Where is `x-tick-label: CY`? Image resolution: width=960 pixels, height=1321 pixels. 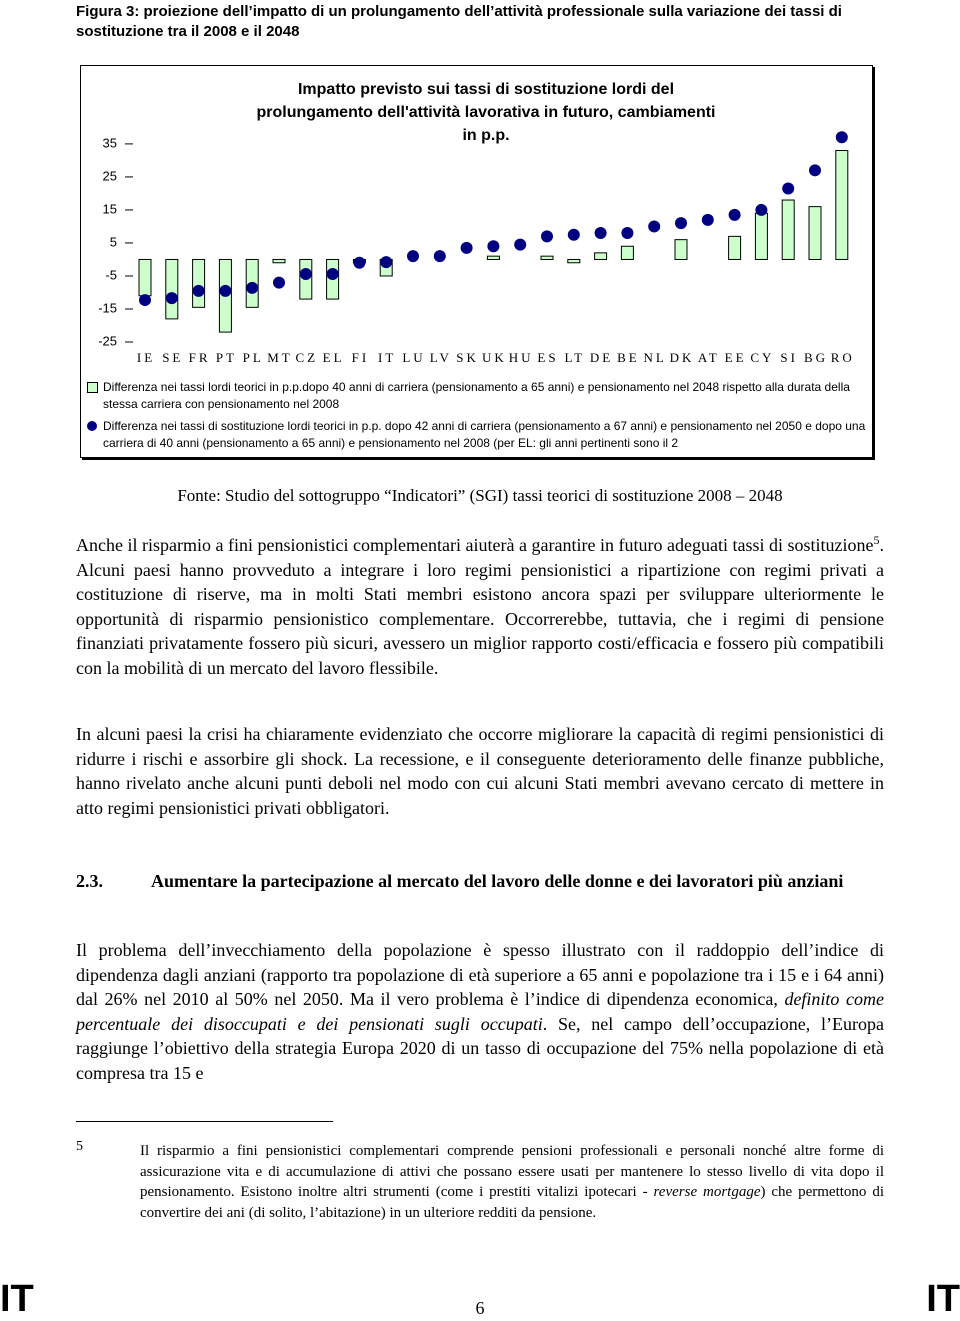
x-tick-label: CY is located at coordinates (762, 357).